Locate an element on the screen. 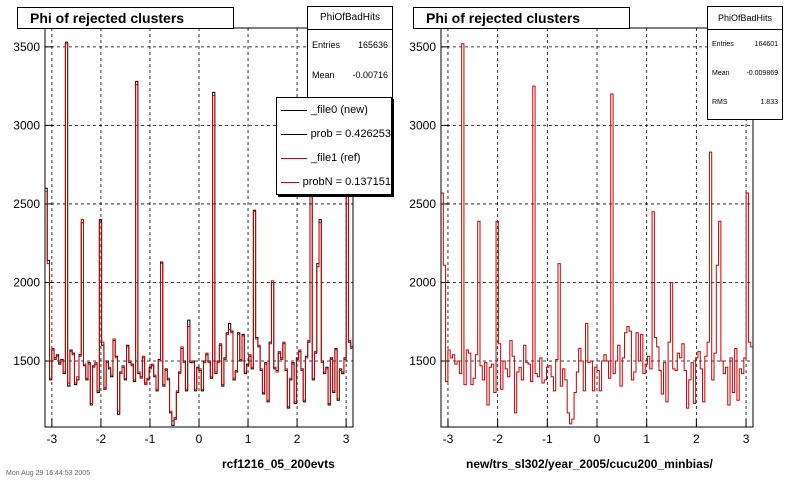 The width and height of the screenshot is (800, 480). legend-label: _file0 (new) is located at coordinates (339, 110).